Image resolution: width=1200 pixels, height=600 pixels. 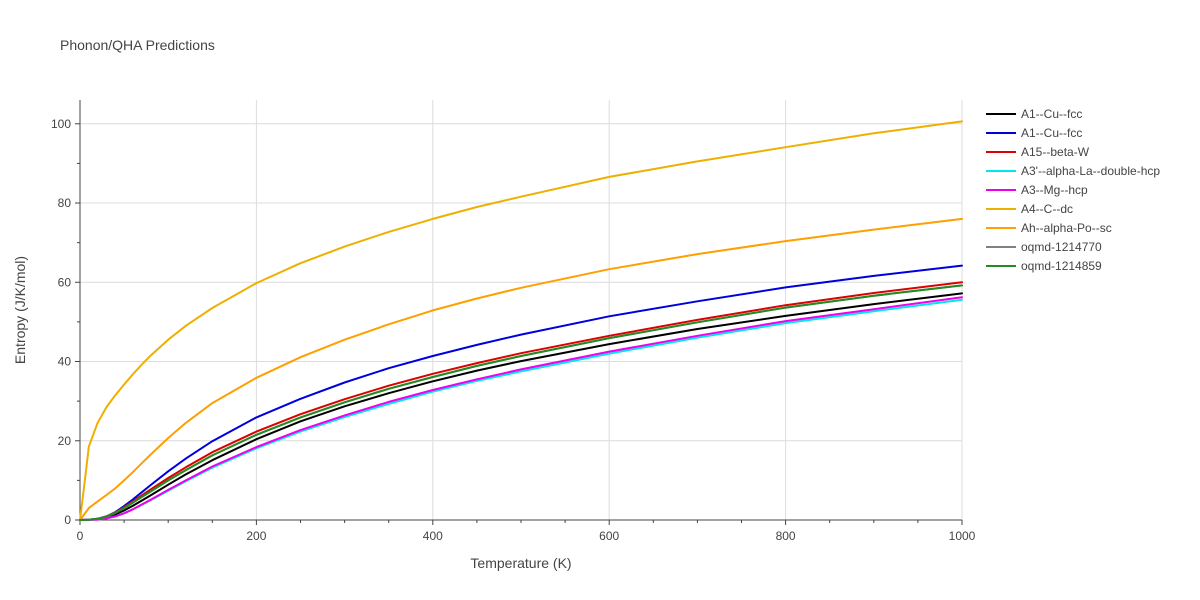 What do you see at coordinates (1061, 247) in the screenshot?
I see `legend-label: oqmd-1214770` at bounding box center [1061, 247].